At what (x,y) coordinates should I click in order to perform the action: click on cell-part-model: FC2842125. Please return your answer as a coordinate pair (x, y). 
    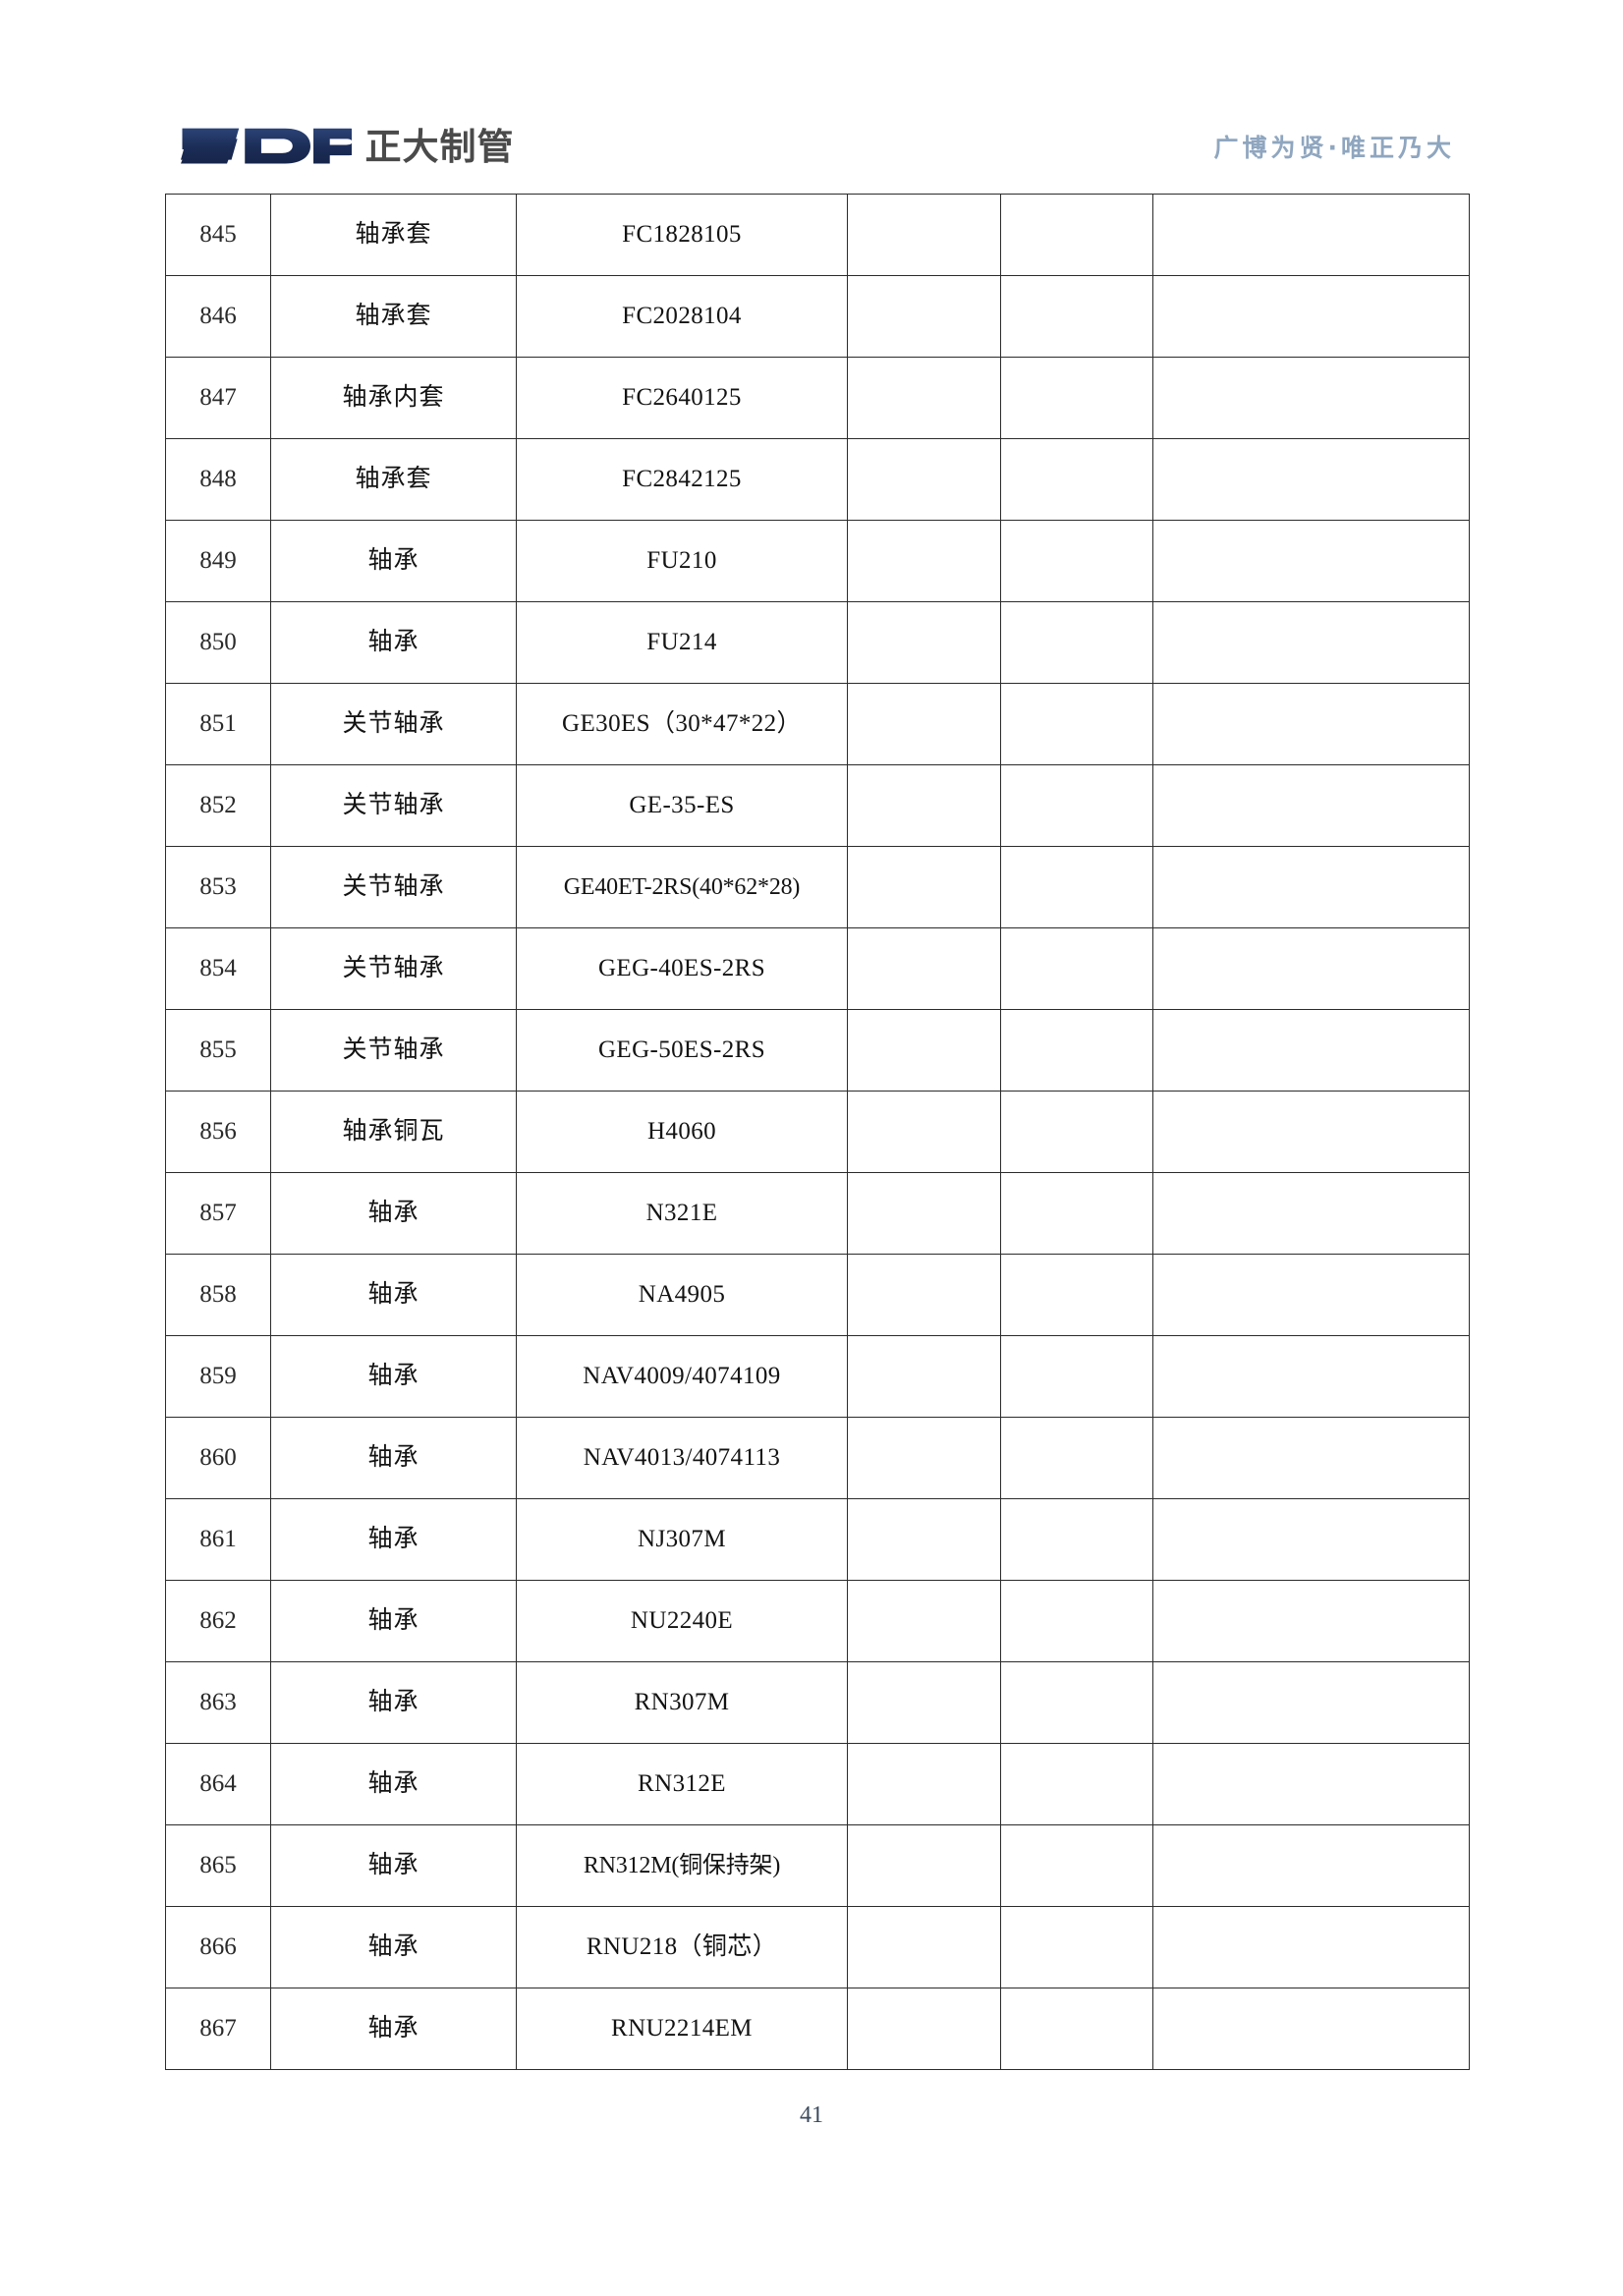
    Looking at the image, I should click on (682, 479).